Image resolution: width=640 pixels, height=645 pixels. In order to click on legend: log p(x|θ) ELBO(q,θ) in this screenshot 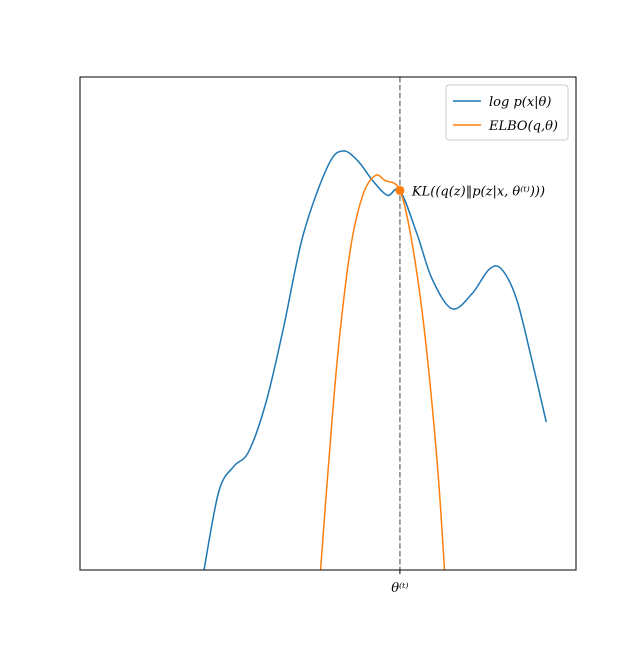, I will do `click(507, 112)`.